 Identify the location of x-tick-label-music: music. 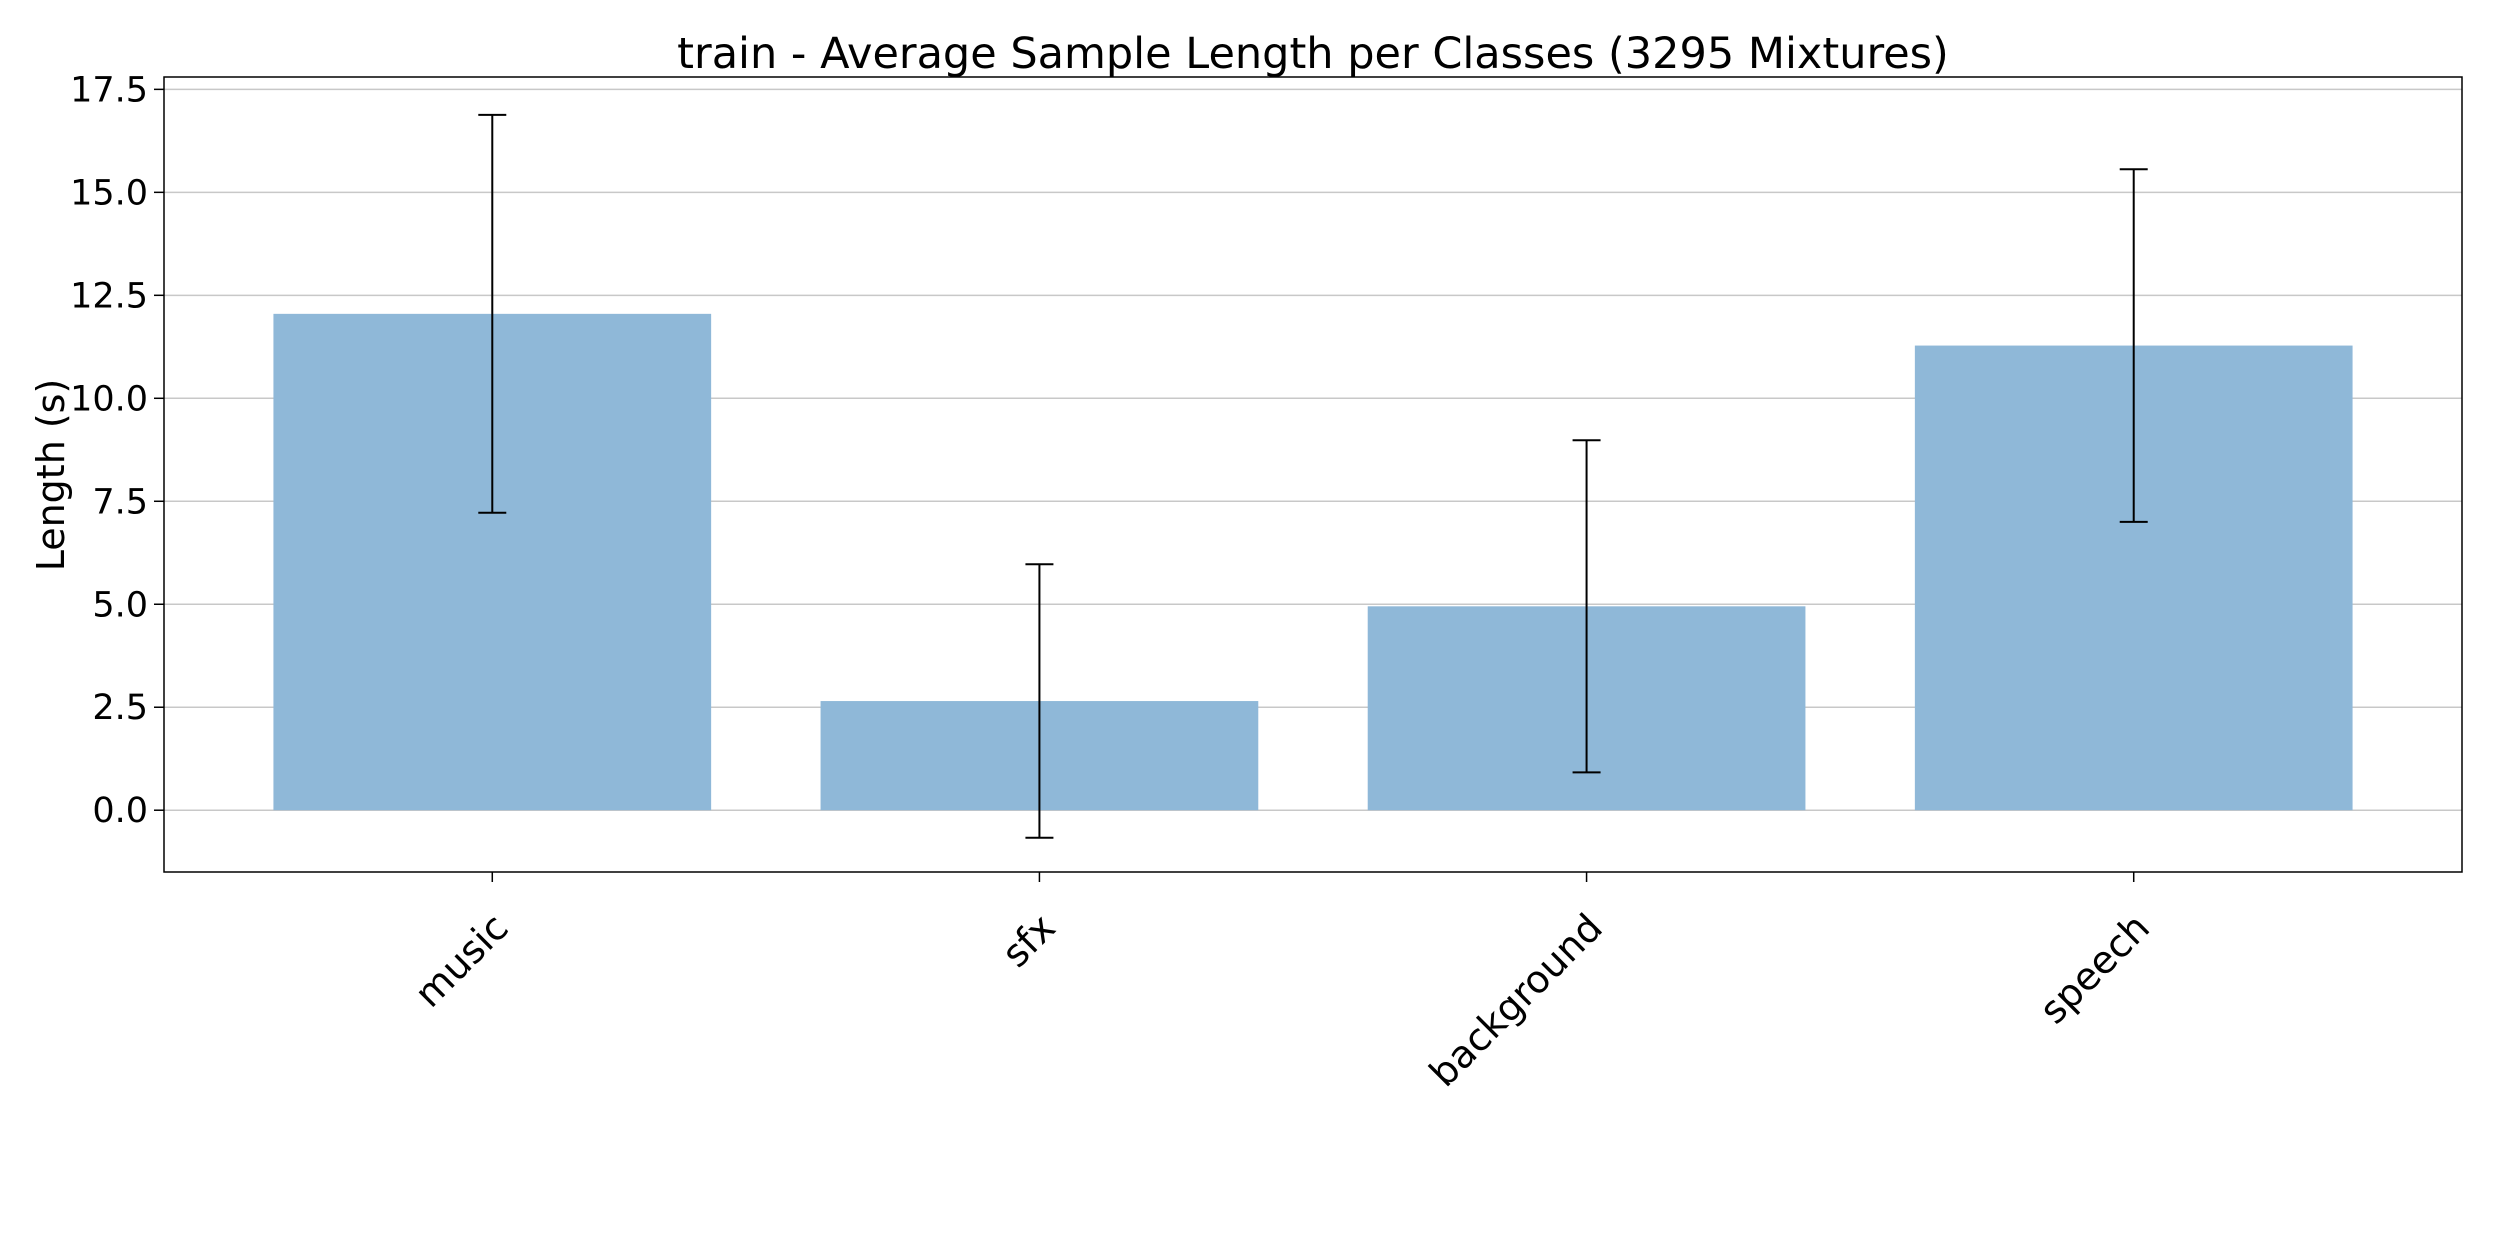
(461, 960).